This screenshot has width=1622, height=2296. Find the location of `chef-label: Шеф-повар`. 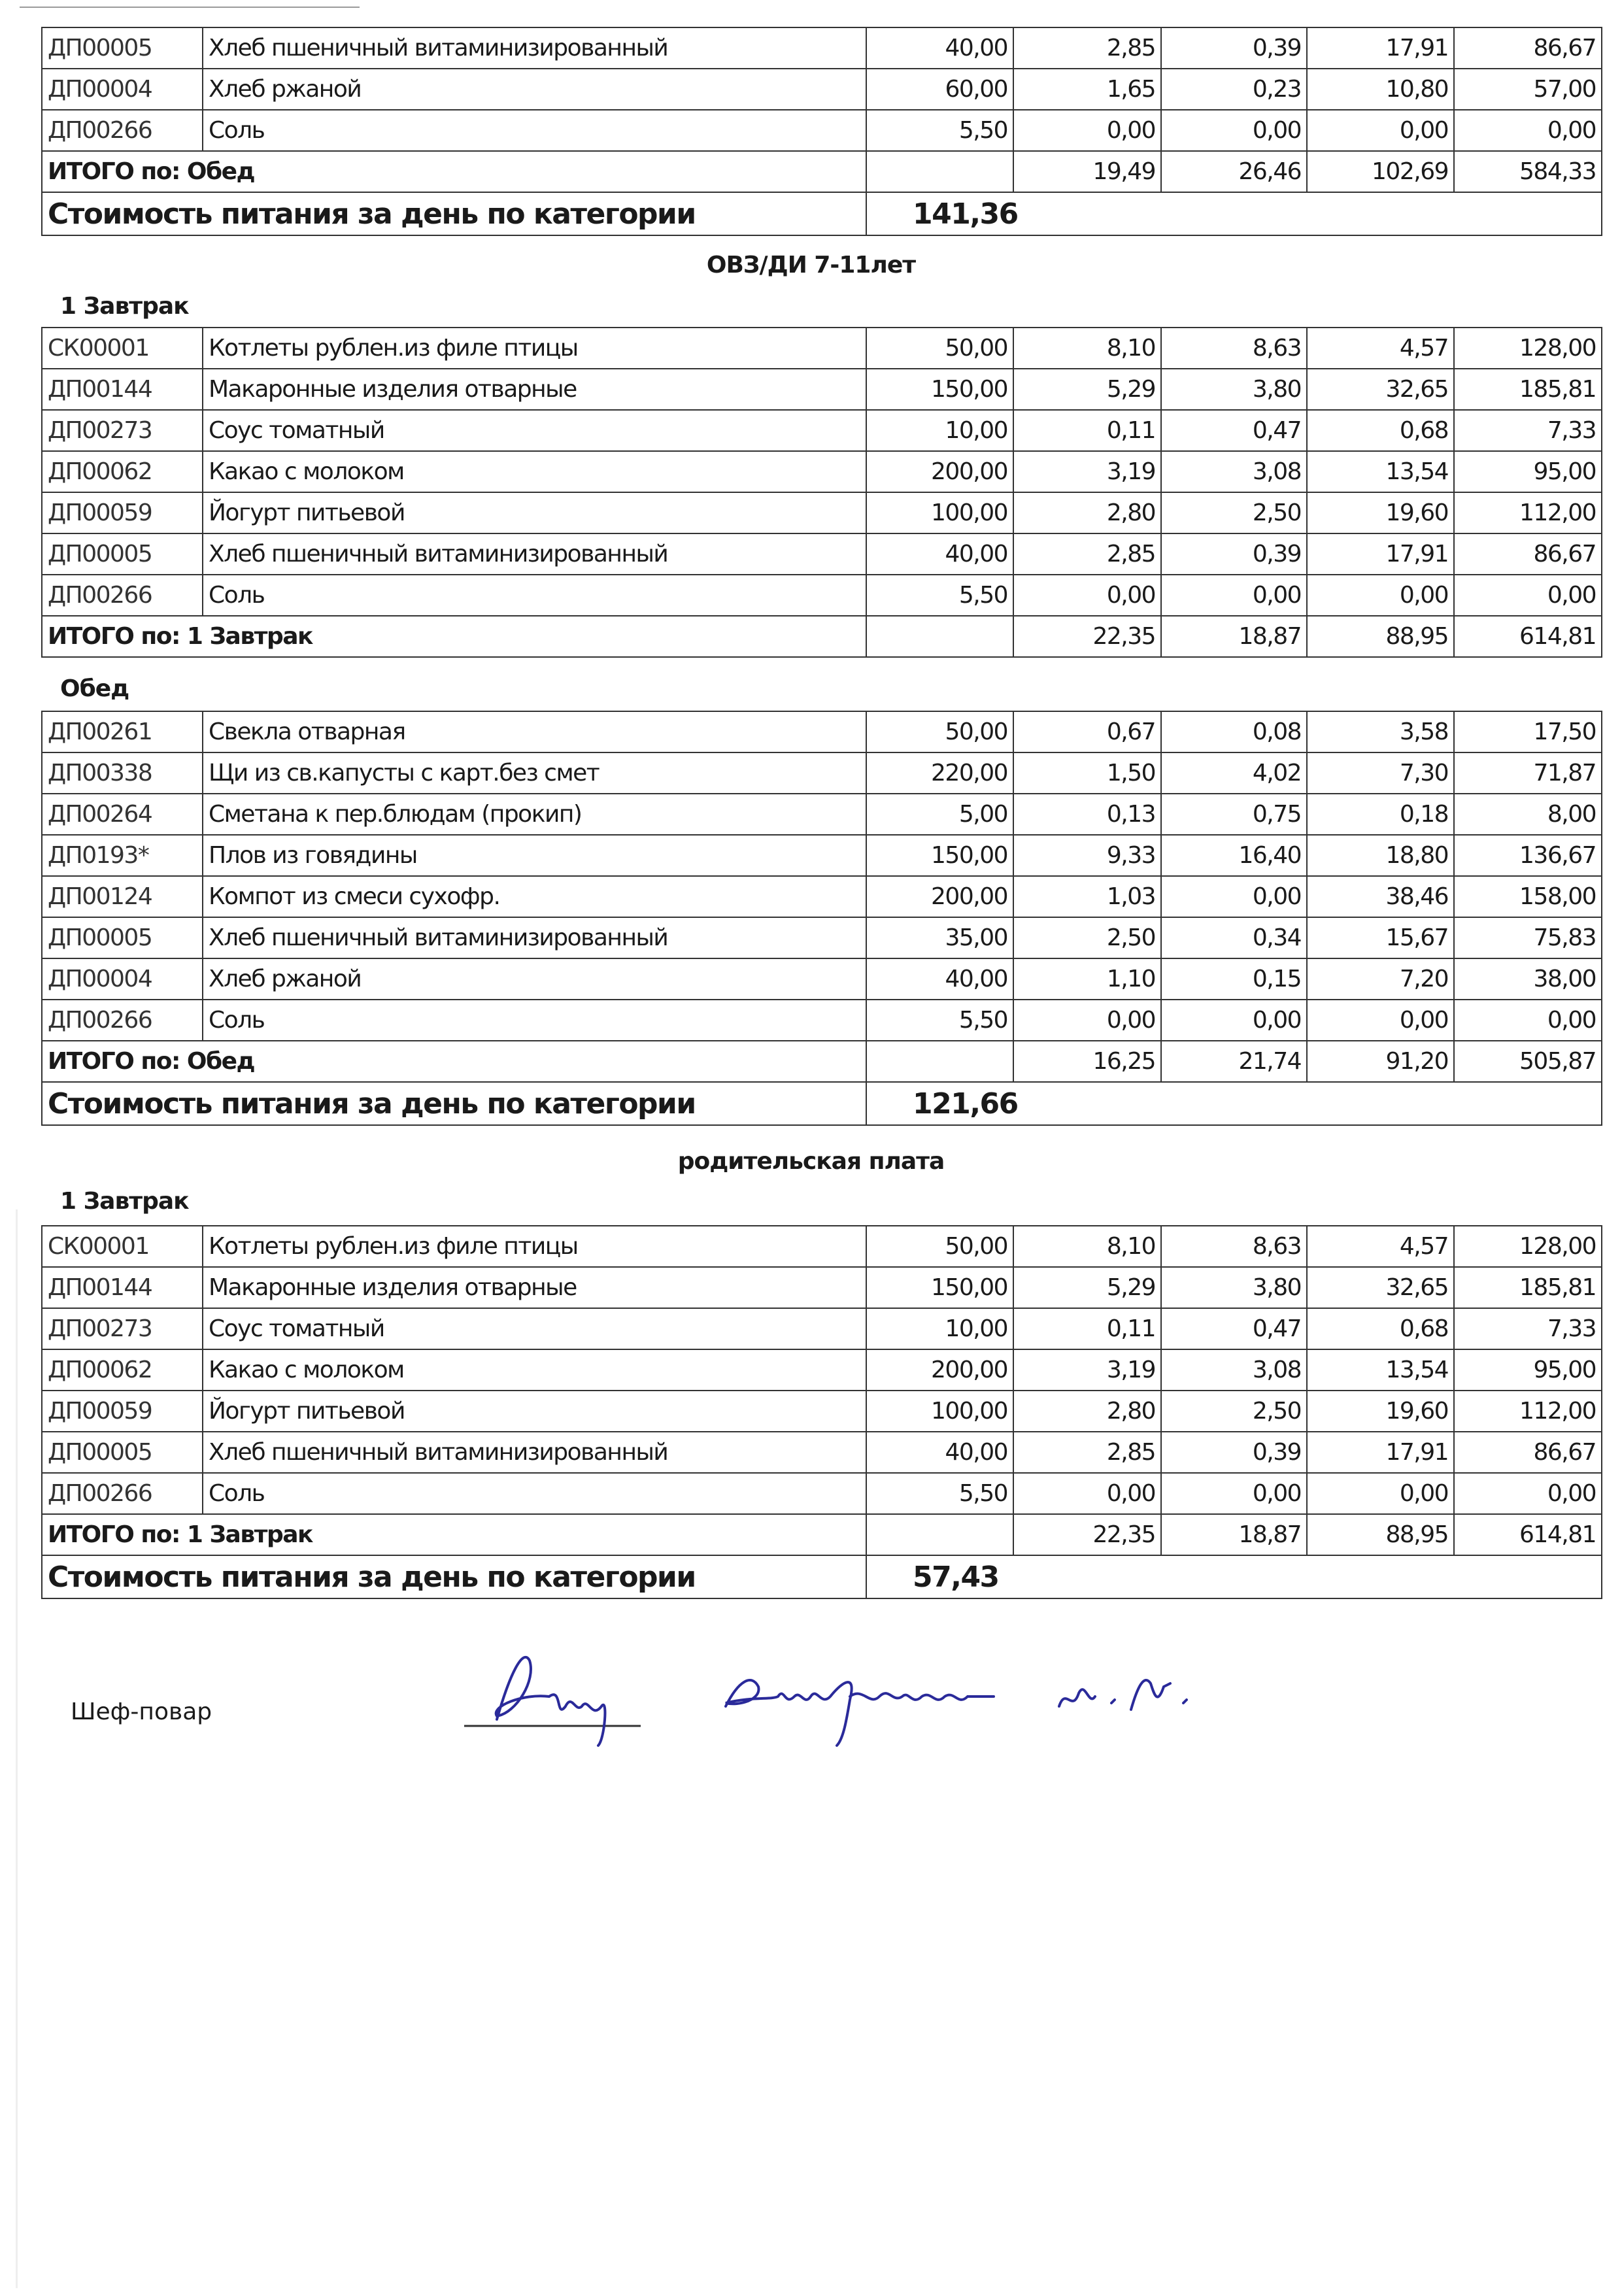

chef-label: Шеф-повар is located at coordinates (141, 1711).